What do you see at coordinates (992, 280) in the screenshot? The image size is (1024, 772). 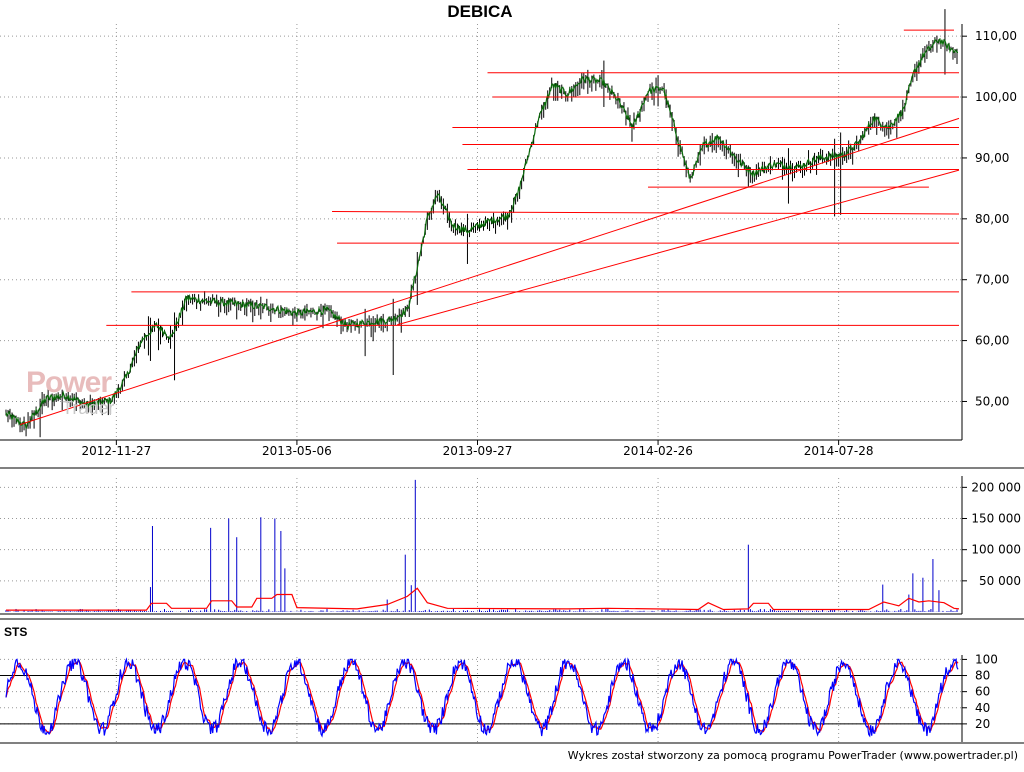 I see `price-ytick-label: 70,00` at bounding box center [992, 280].